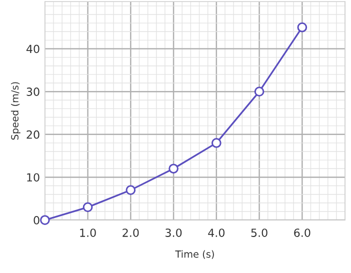  What do you see at coordinates (33, 49) in the screenshot?
I see `y-tick-label: 40` at bounding box center [33, 49].